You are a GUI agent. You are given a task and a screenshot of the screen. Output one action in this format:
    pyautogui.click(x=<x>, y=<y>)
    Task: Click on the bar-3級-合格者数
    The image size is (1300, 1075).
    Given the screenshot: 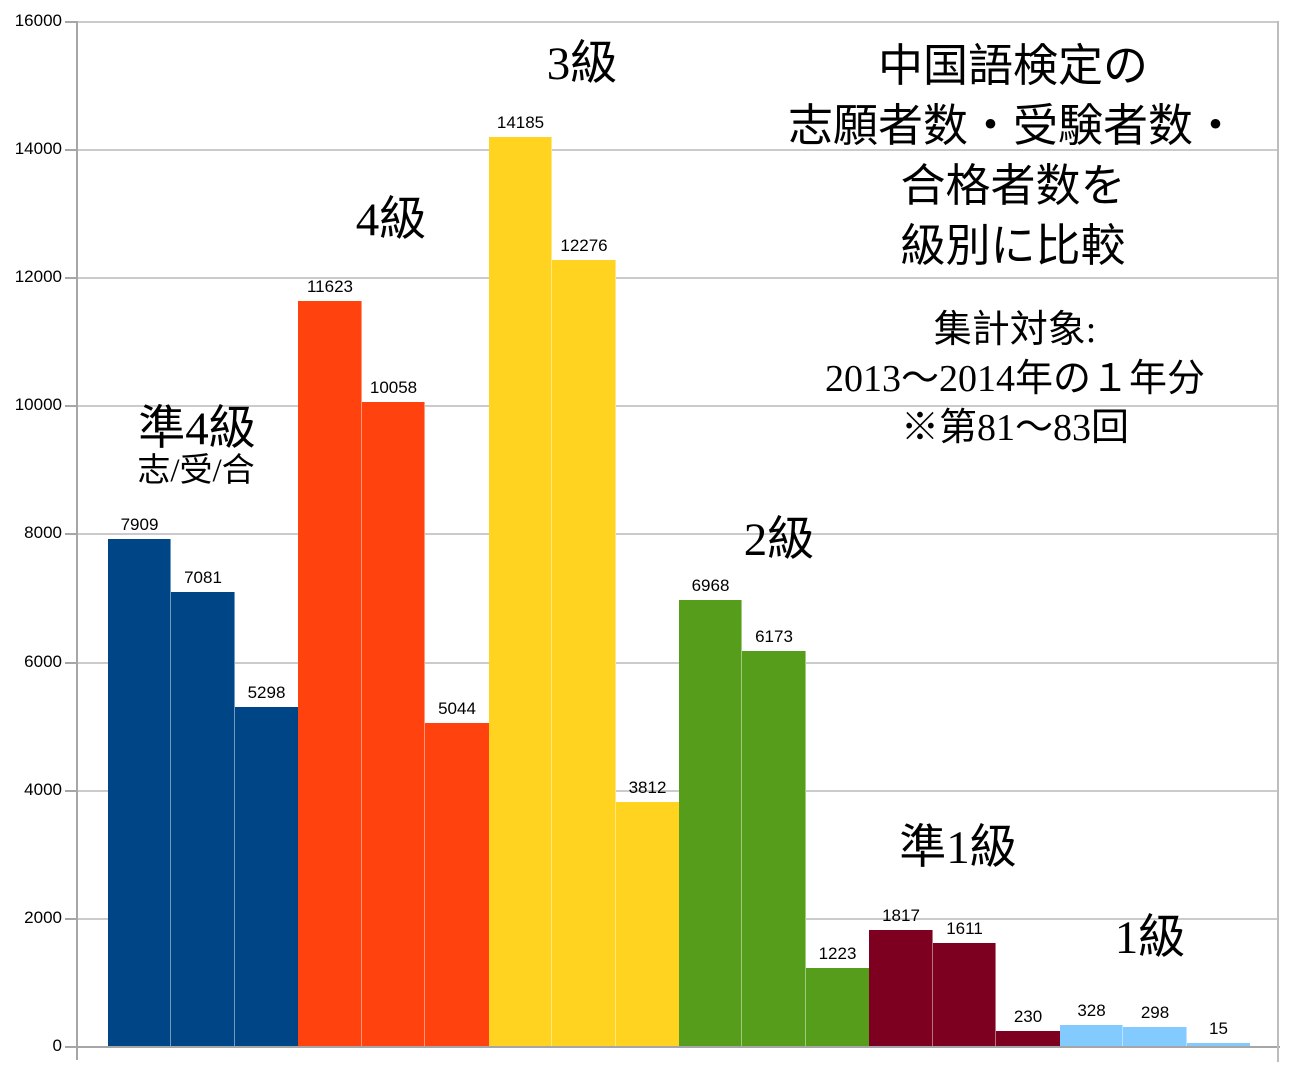 What is the action you would take?
    pyautogui.click(x=647, y=924)
    